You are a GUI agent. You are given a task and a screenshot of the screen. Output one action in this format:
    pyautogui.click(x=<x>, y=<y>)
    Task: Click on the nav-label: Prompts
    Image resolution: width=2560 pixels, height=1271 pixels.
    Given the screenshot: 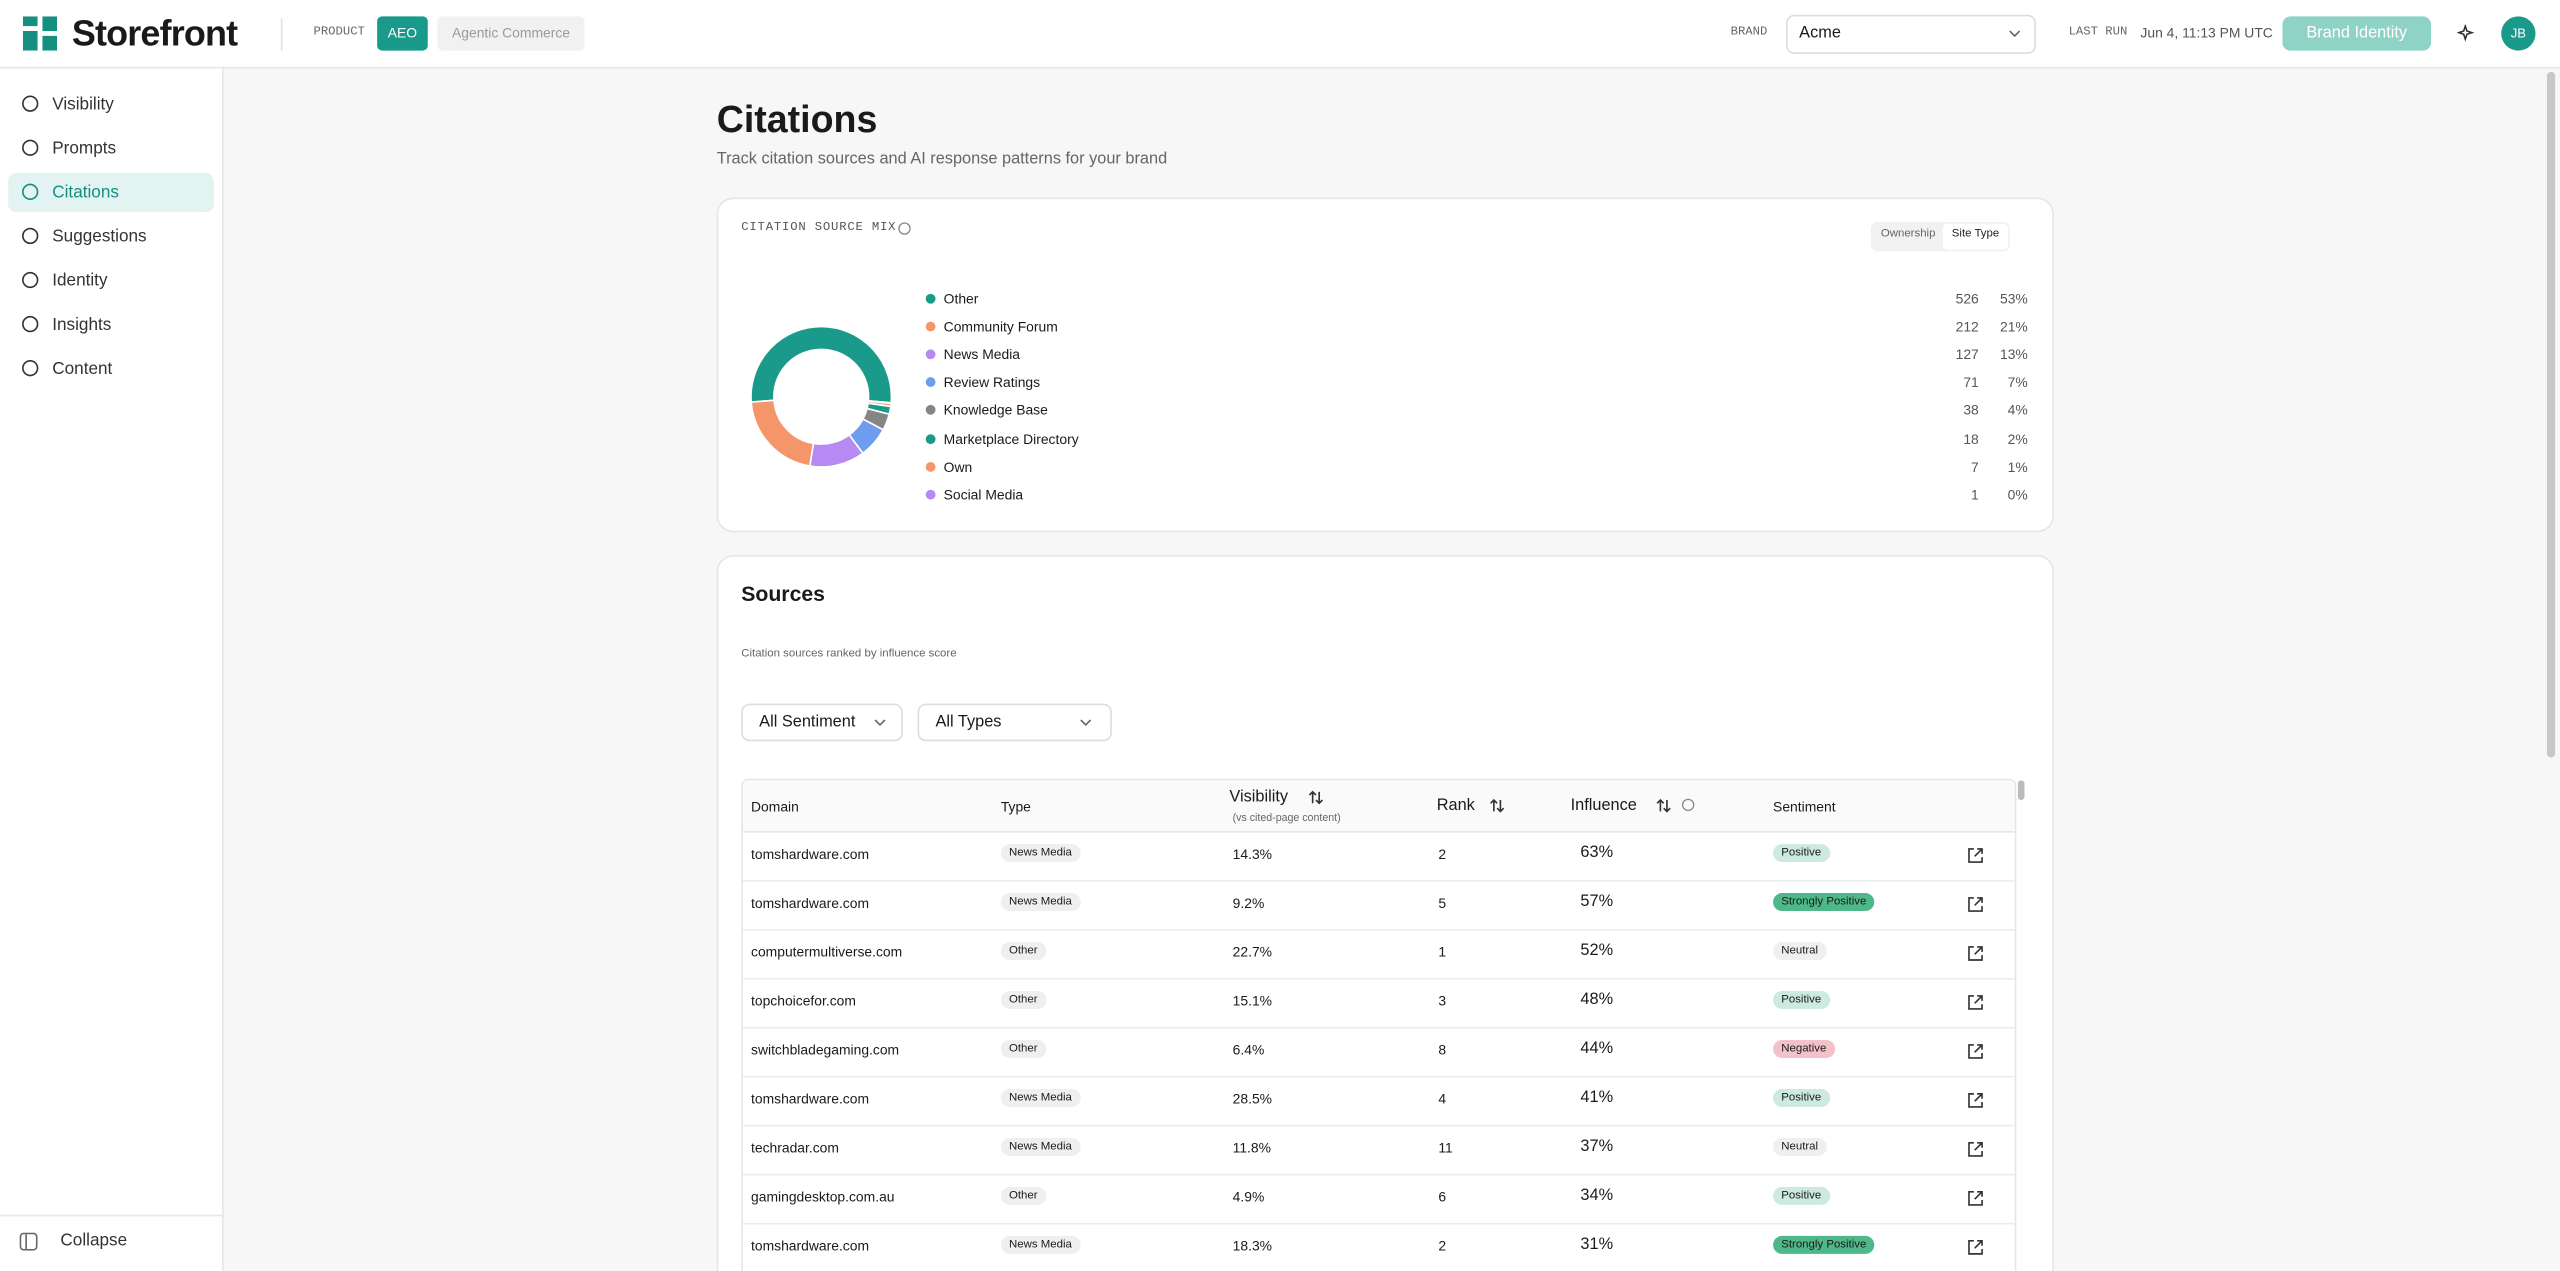 What is the action you would take?
    pyautogui.click(x=84, y=148)
    